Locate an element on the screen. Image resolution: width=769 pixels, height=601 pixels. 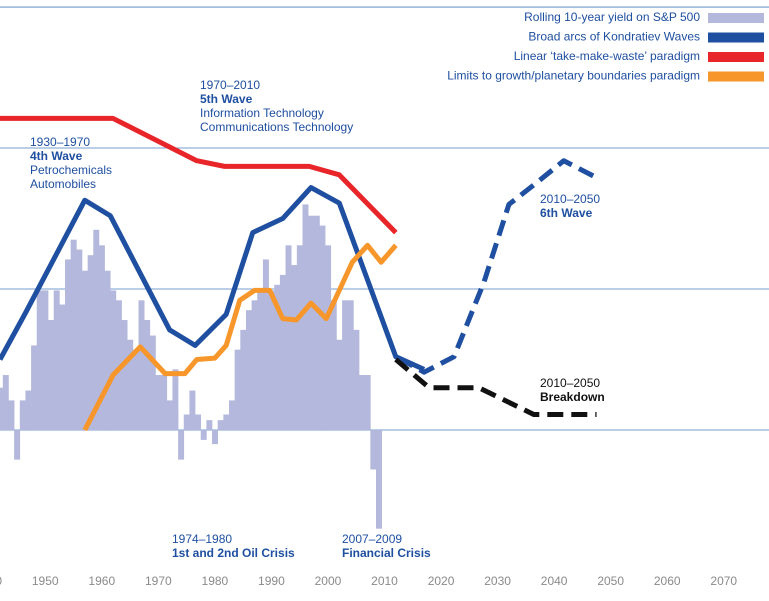
x-tick-label: 1940 is located at coordinates (1, 581).